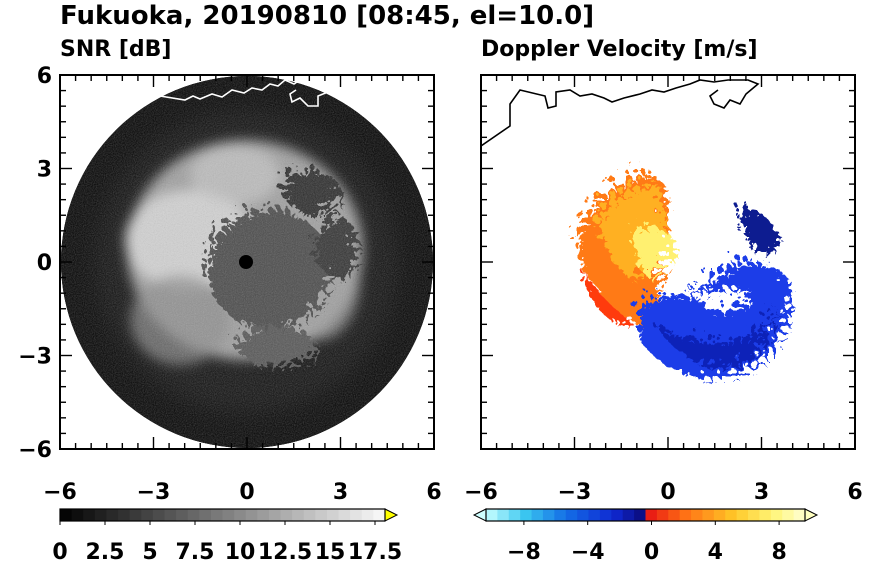 The image size is (870, 570). I want to click on doppler-colorbar: −8 −4 0 4 8, so click(645, 536).